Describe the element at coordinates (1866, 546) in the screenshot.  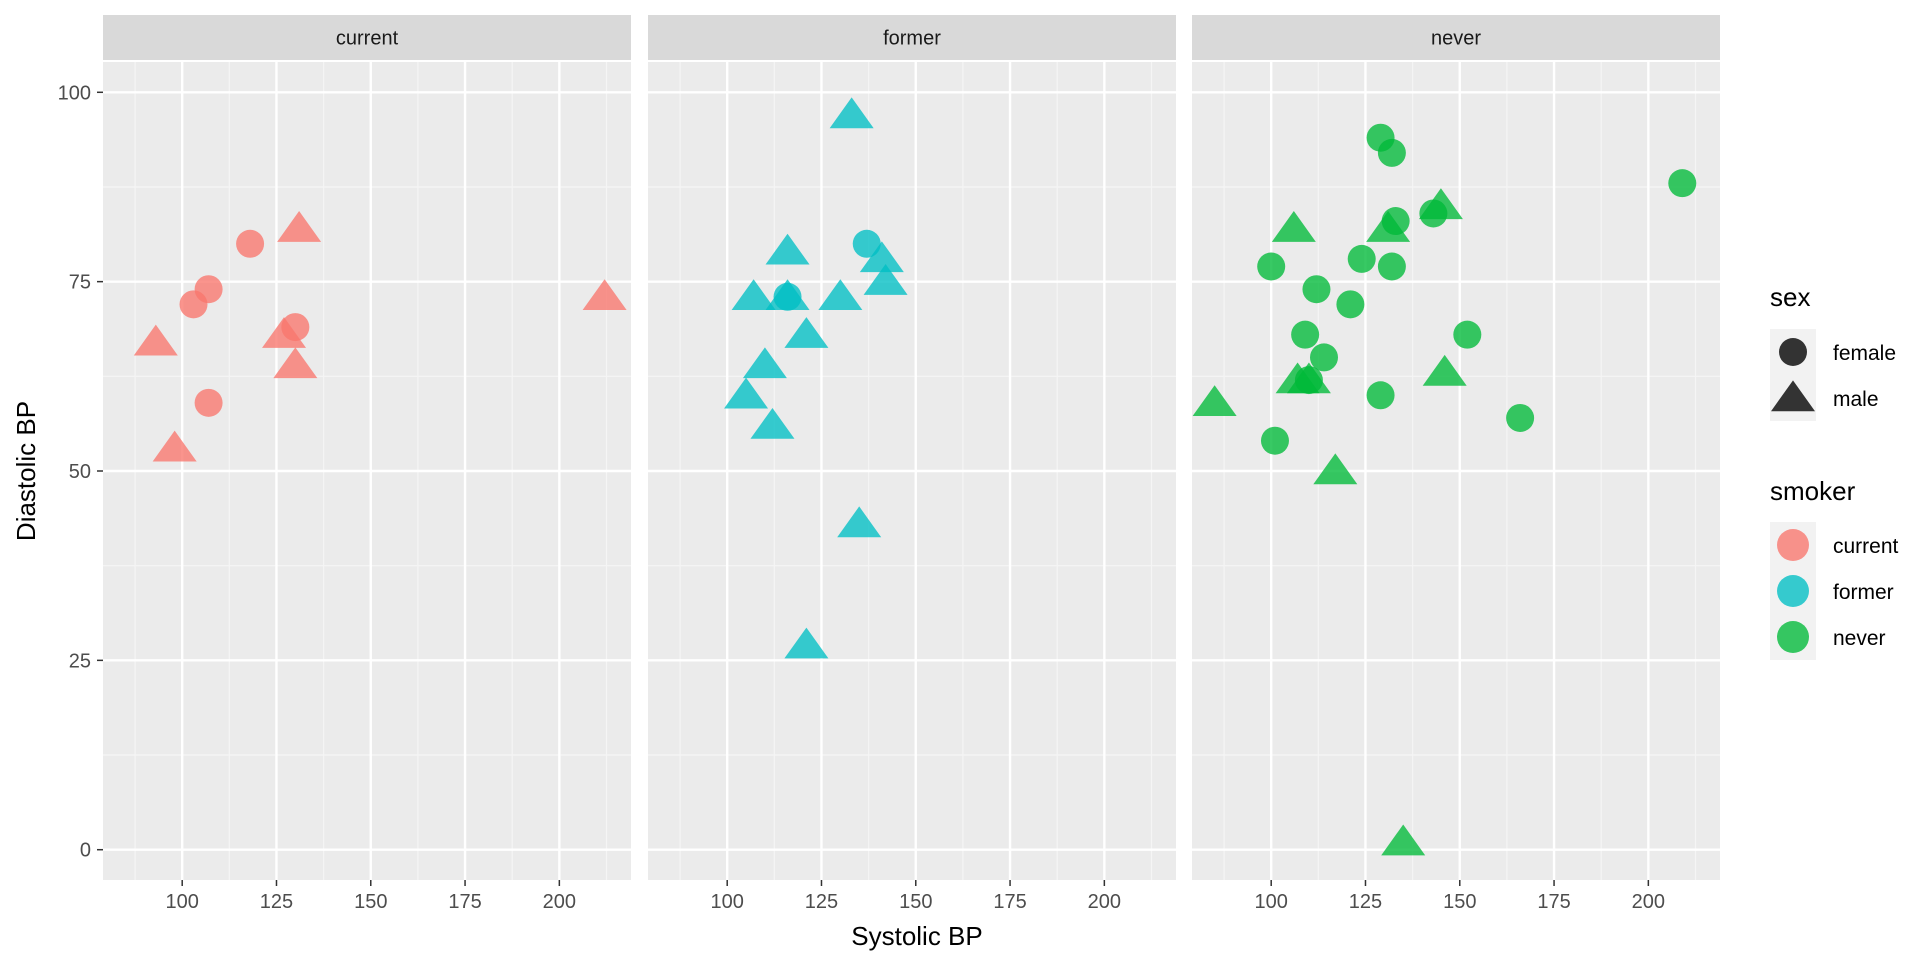
I see `legend-label-current: current` at that location.